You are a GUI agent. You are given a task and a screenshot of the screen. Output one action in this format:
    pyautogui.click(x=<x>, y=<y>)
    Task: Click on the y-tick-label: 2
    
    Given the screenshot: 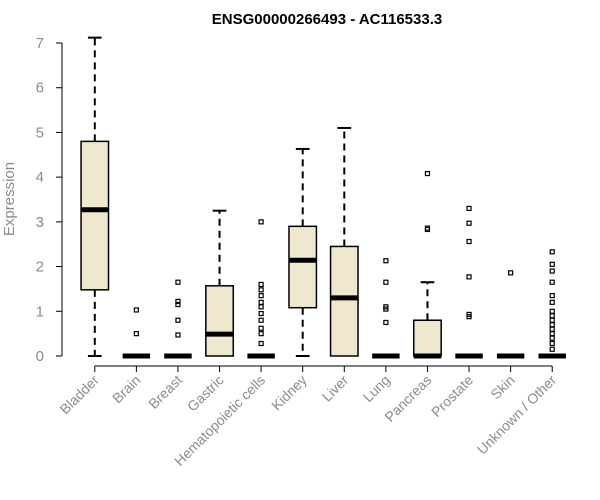 What is the action you would take?
    pyautogui.click(x=40, y=267)
    